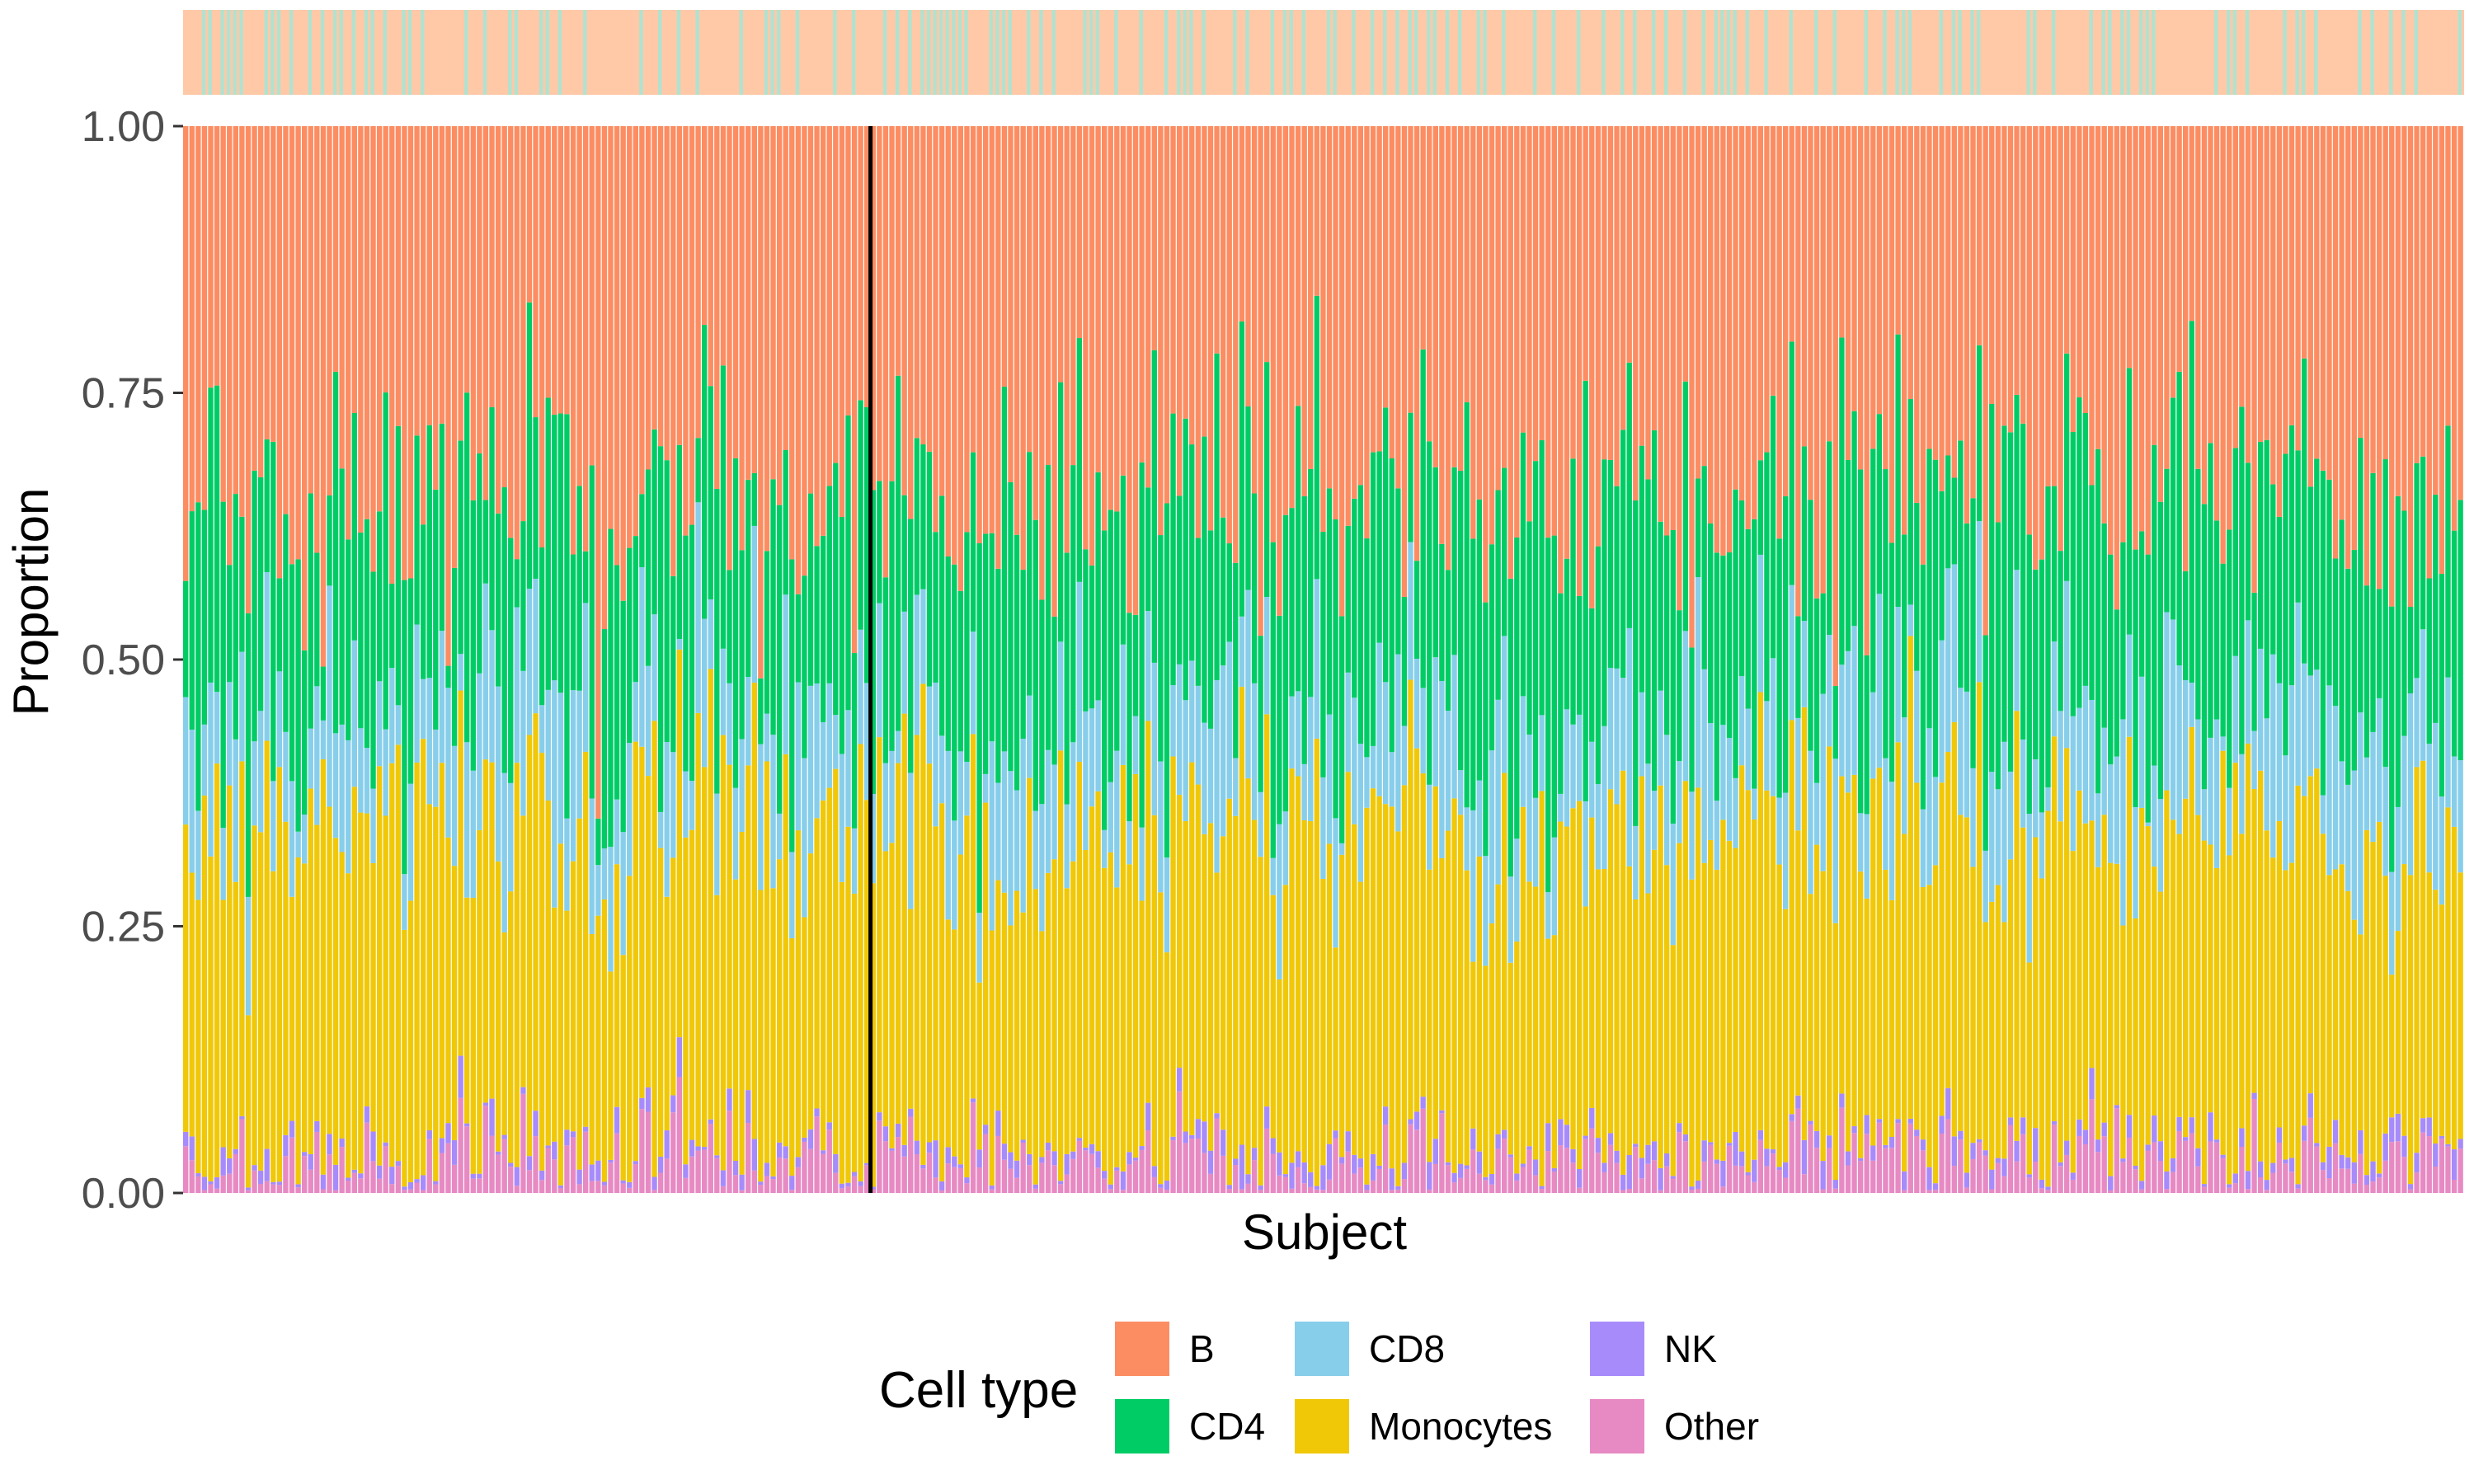 This screenshot has height=1484, width=2474. Describe the element at coordinates (123, 394) in the screenshot. I see `y-tick-label: 0.75` at that location.